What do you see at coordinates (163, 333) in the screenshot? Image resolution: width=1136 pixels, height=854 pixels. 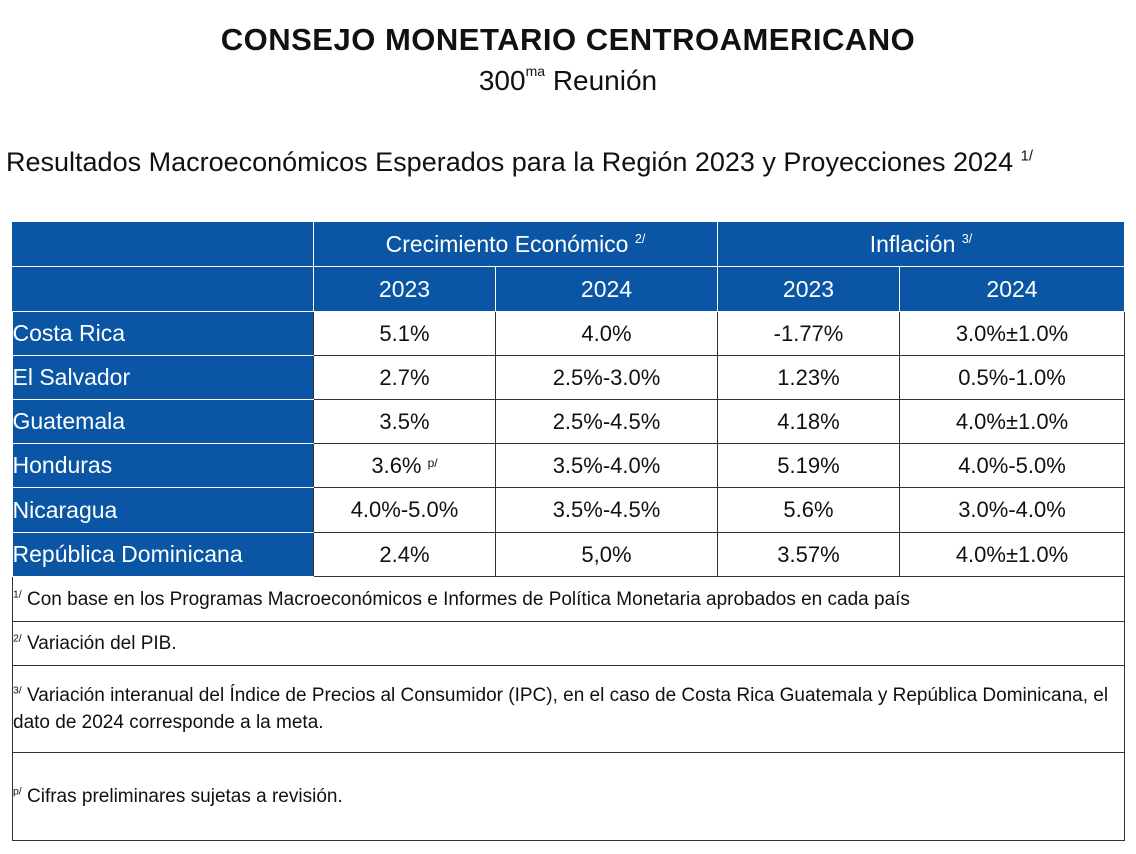 I see `country-name: Costa Rica` at bounding box center [163, 333].